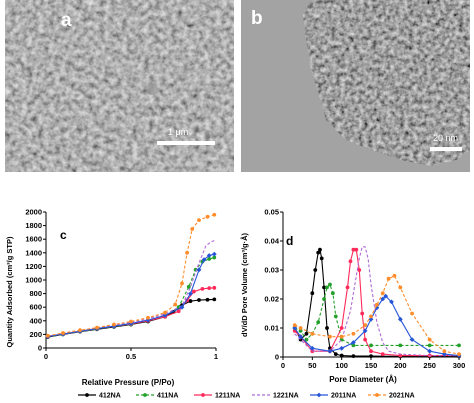  What do you see at coordinates (429, 365) in the screenshot?
I see `chart-d-x-tick-label: 250` at bounding box center [429, 365].